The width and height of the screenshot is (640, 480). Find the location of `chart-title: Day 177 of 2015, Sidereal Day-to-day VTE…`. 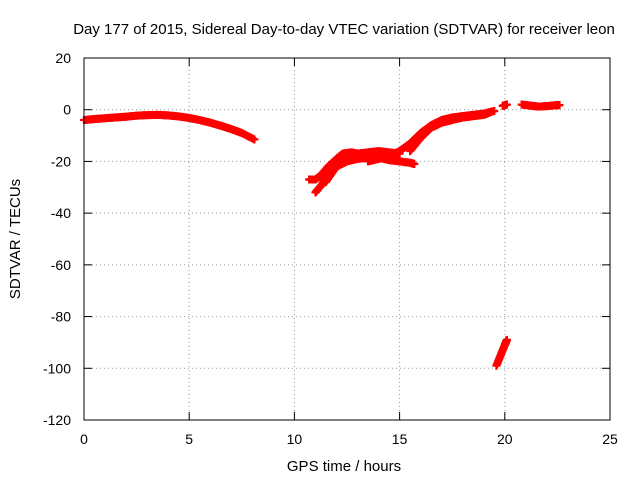

chart-title: Day 177 of 2015, Sidereal Day-to-day VTE… is located at coordinates (344, 29).